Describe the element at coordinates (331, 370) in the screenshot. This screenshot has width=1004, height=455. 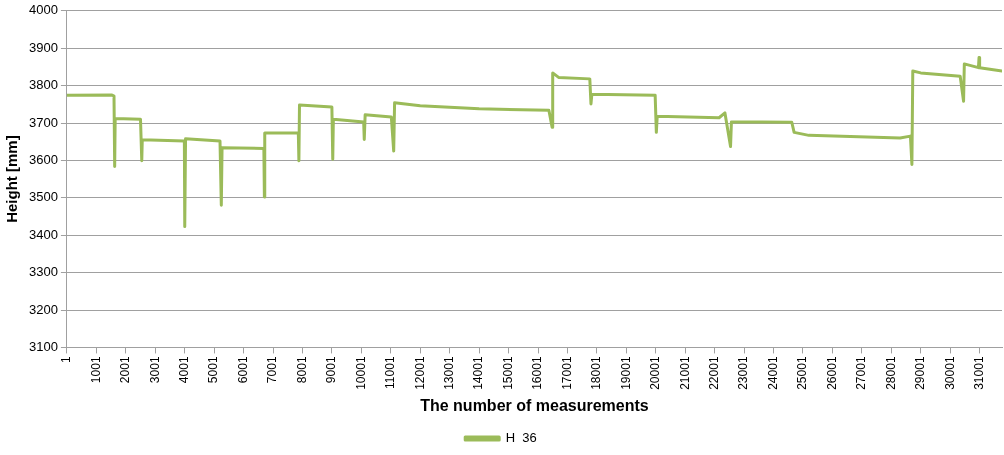
I see `x-tick-label: 9001` at that location.